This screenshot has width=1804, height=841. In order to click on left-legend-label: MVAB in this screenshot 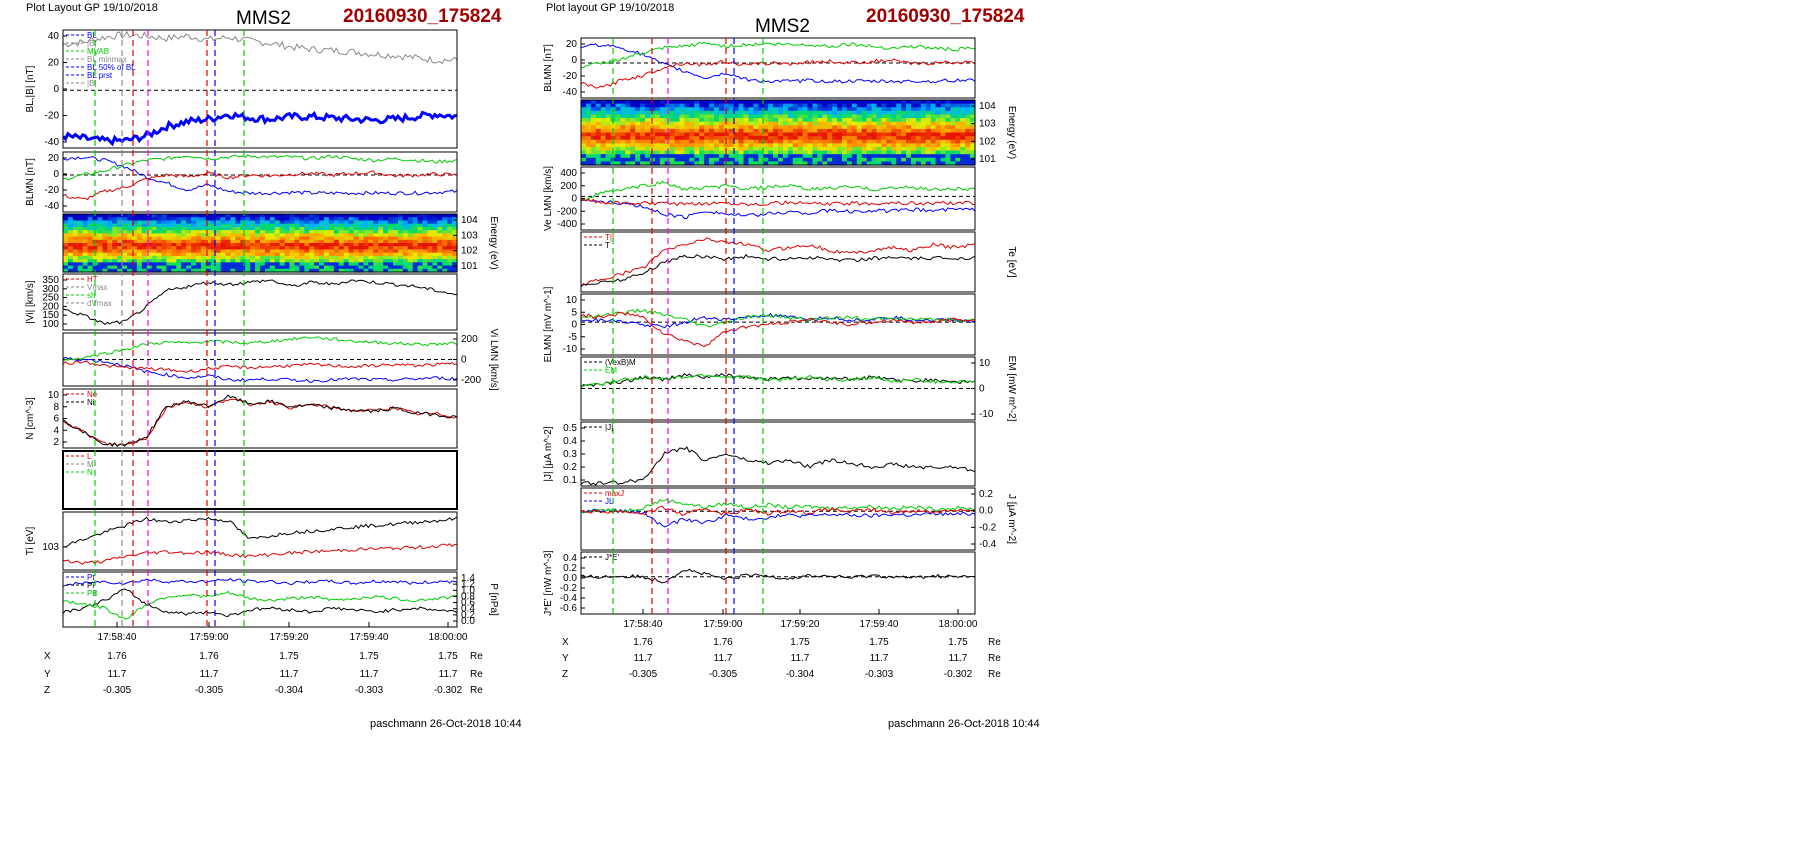, I will do `click(98, 51)`.